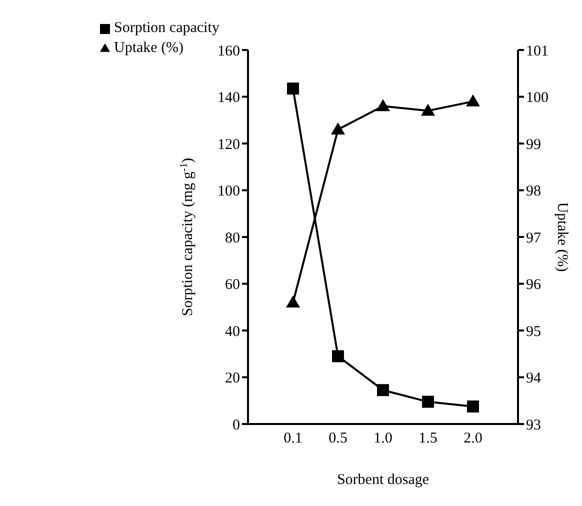 This screenshot has width=582, height=506. What do you see at coordinates (229, 192) in the screenshot?
I see `y-tick-label: 100` at bounding box center [229, 192].